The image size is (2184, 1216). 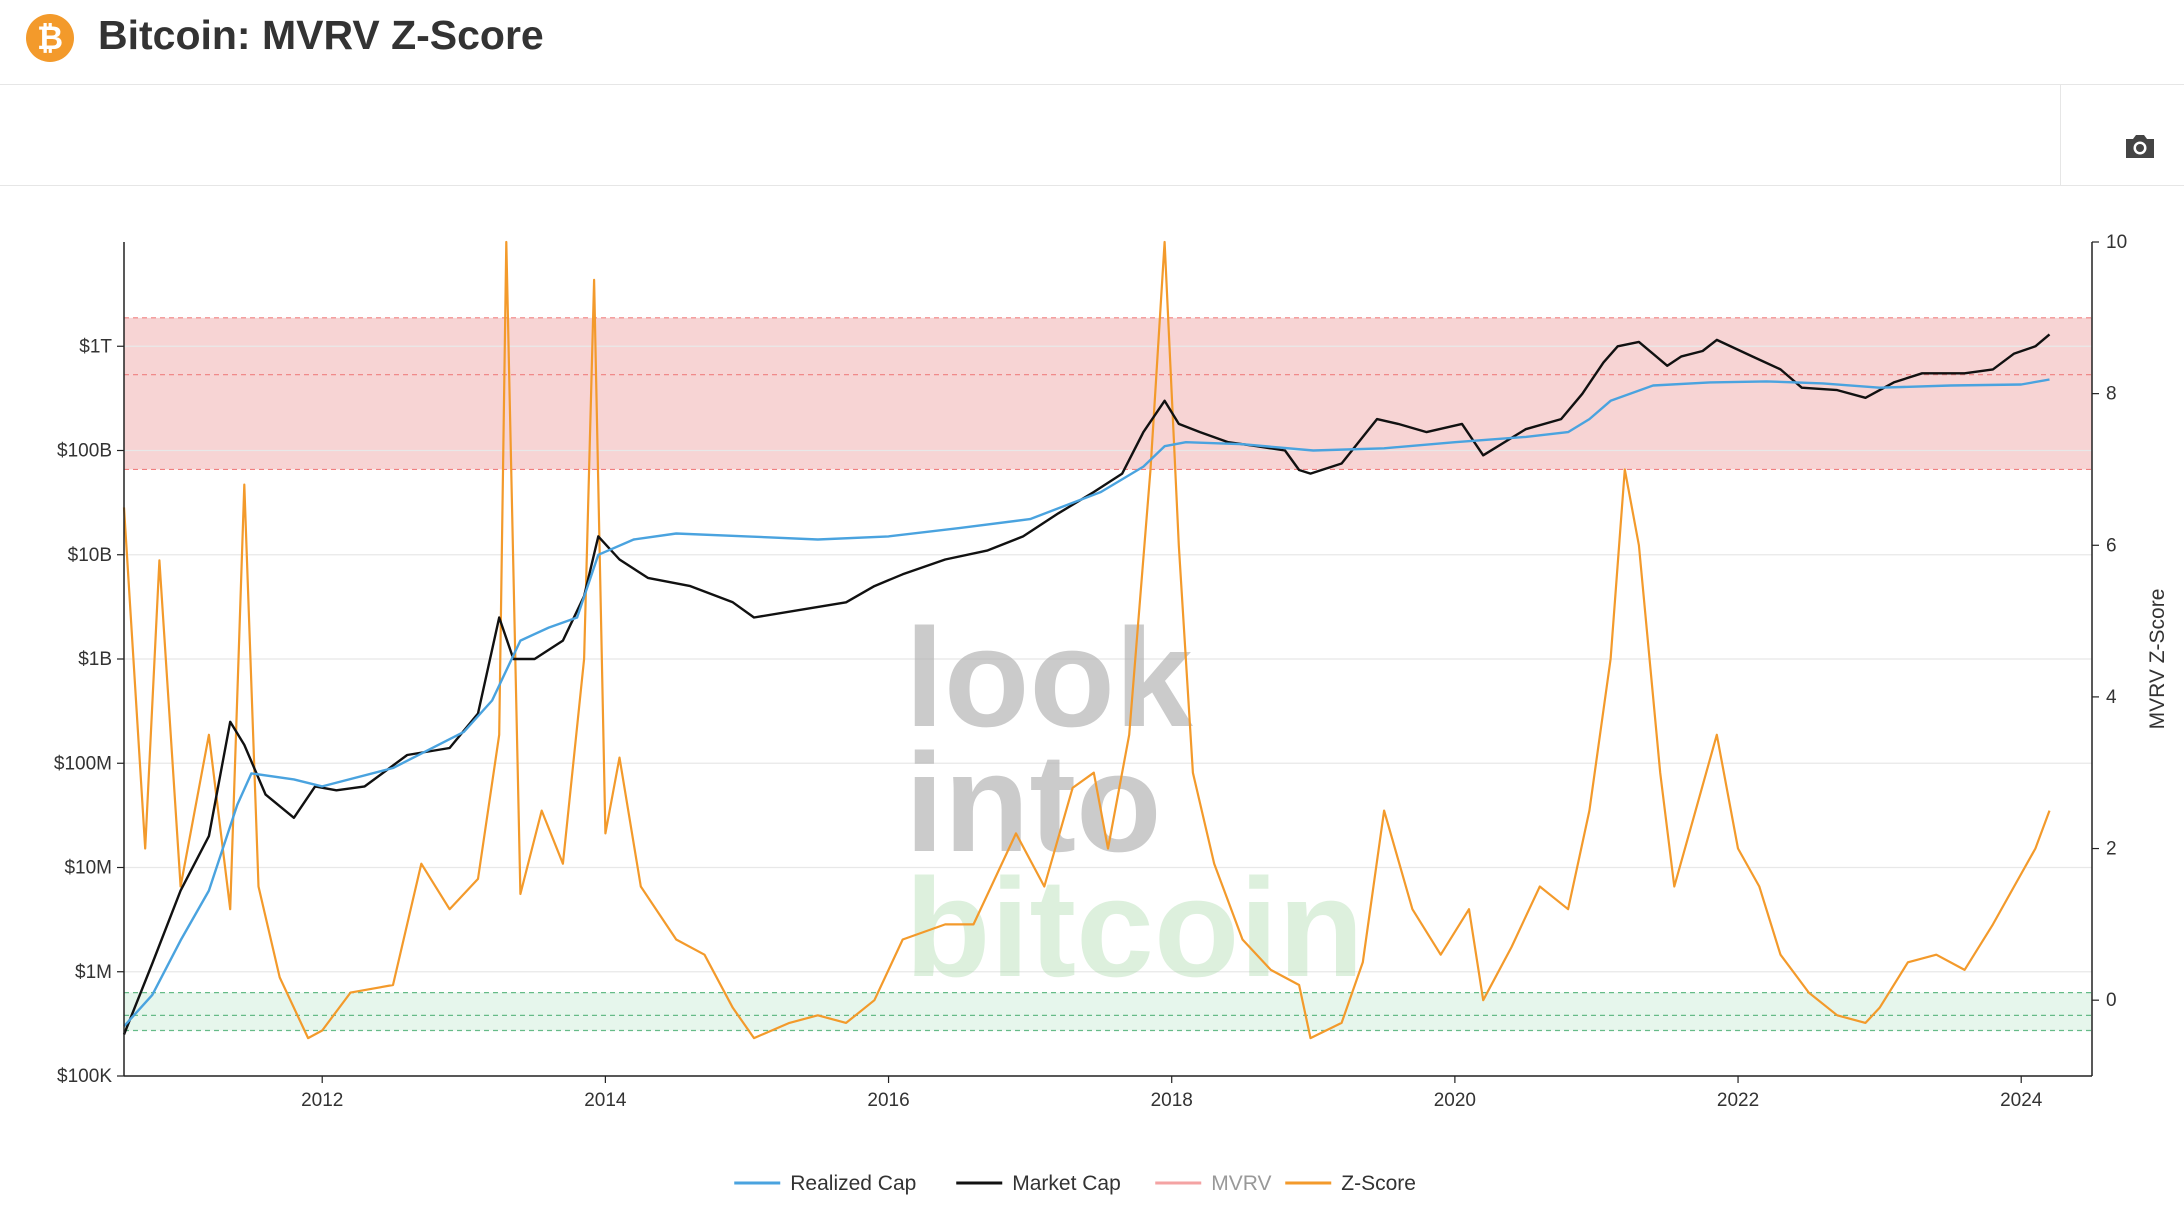 I want to click on y-right-tick-label: 0, so click(x=2111, y=1000).